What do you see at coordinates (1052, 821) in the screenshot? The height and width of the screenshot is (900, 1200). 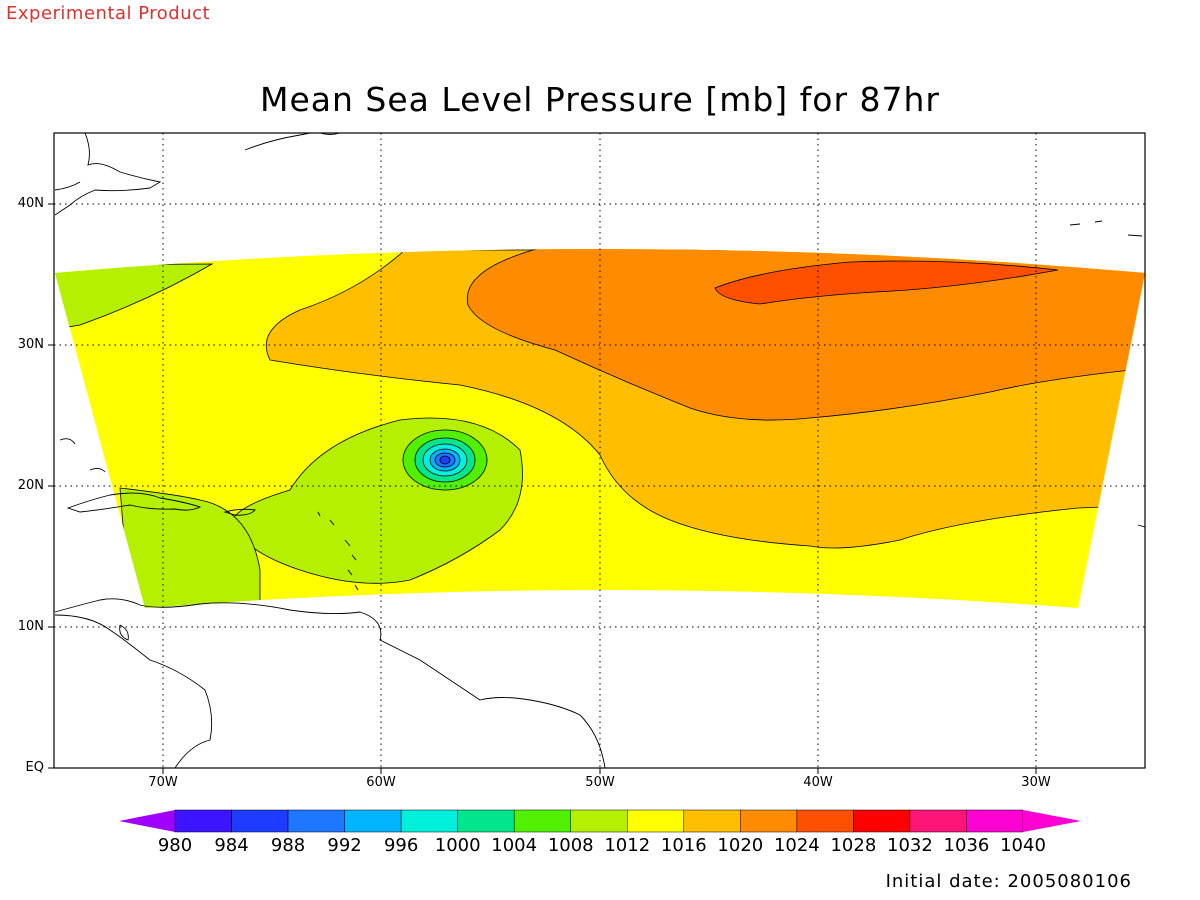 I see `colorbar-arrow-high` at bounding box center [1052, 821].